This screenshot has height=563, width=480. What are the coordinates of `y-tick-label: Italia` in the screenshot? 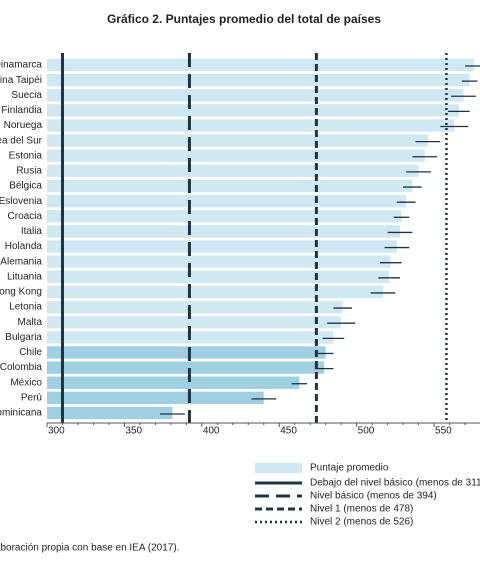 It's located at (32, 231).